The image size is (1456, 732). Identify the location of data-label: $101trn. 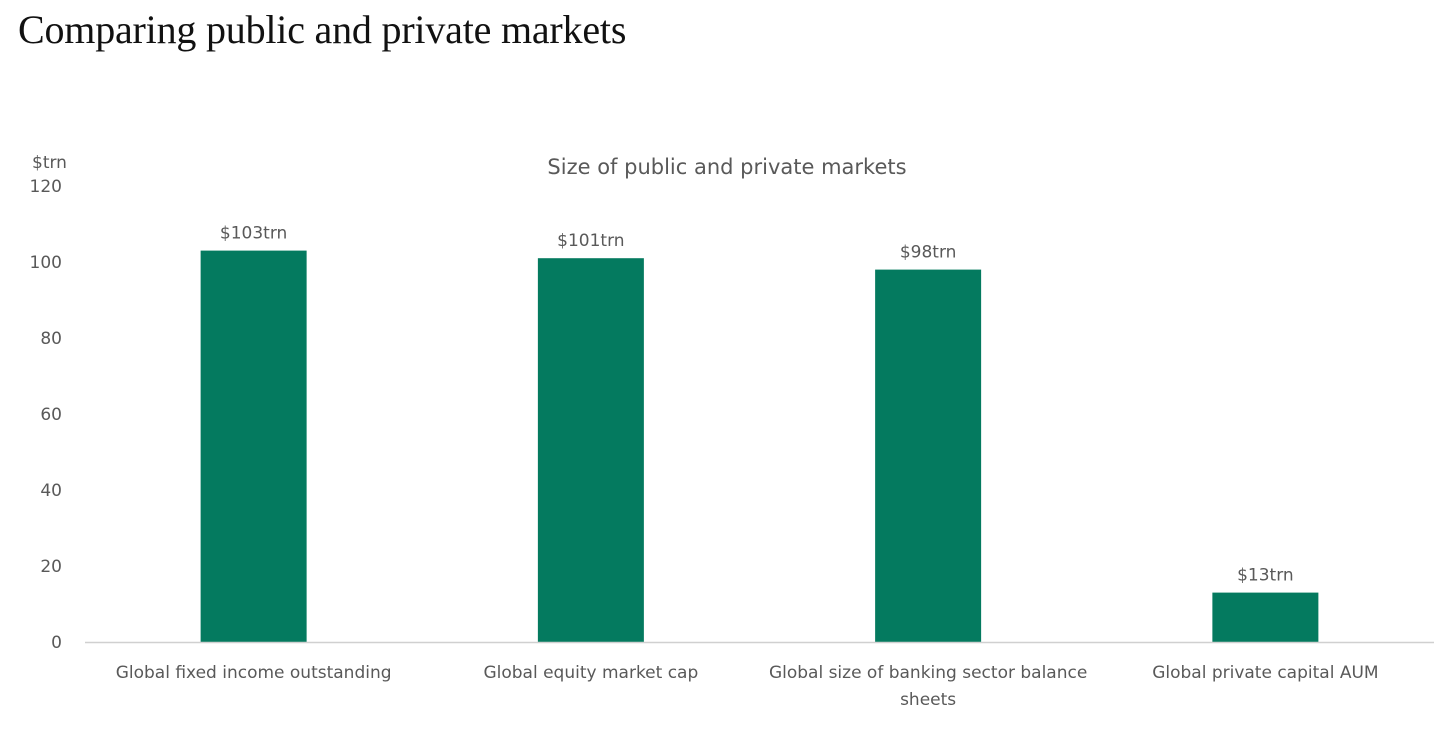
(590, 241).